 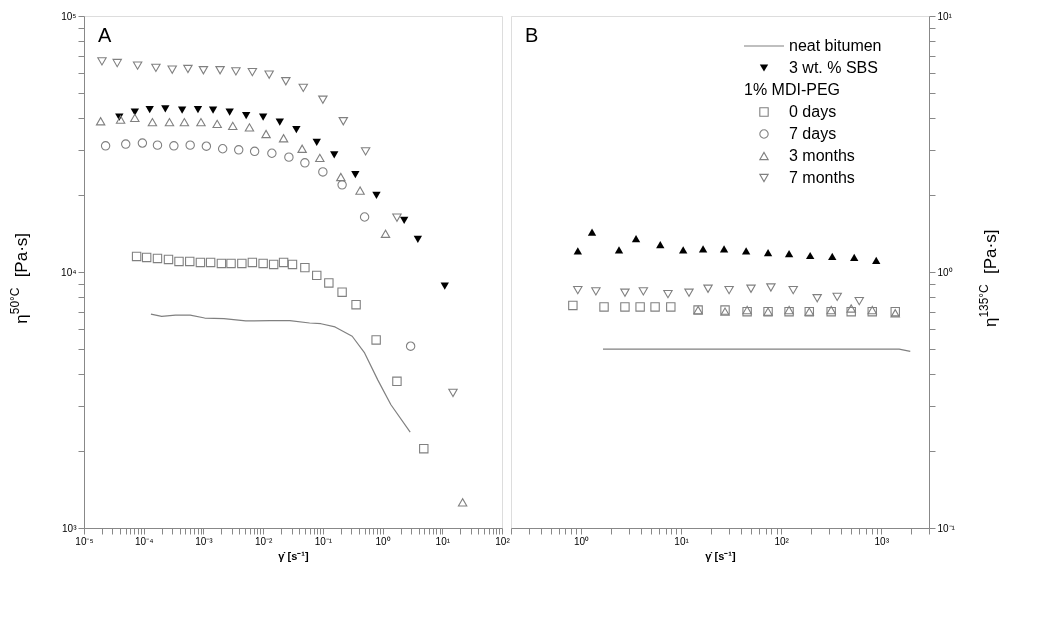 What do you see at coordinates (945, 272) in the screenshot?
I see `y-tick-label: 10⁰` at bounding box center [945, 272].